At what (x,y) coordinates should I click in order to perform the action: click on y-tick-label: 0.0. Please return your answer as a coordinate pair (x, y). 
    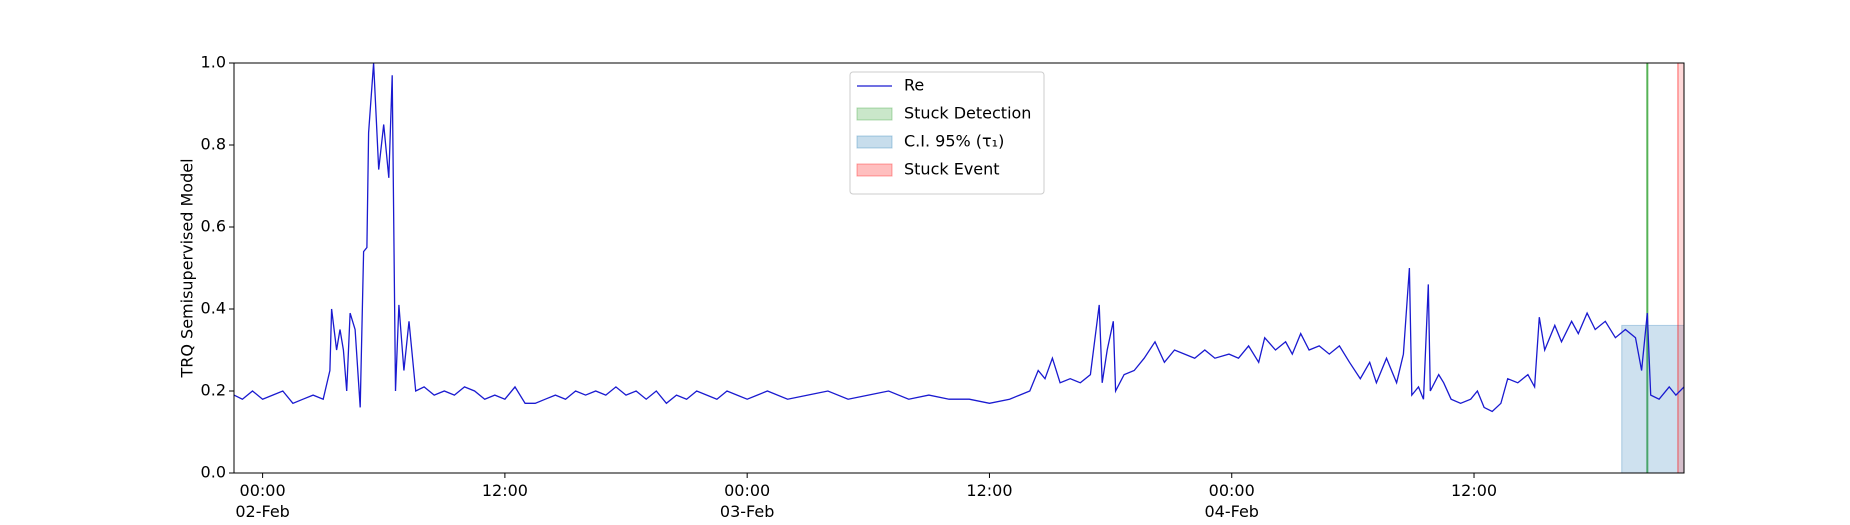
    Looking at the image, I should click on (213, 472).